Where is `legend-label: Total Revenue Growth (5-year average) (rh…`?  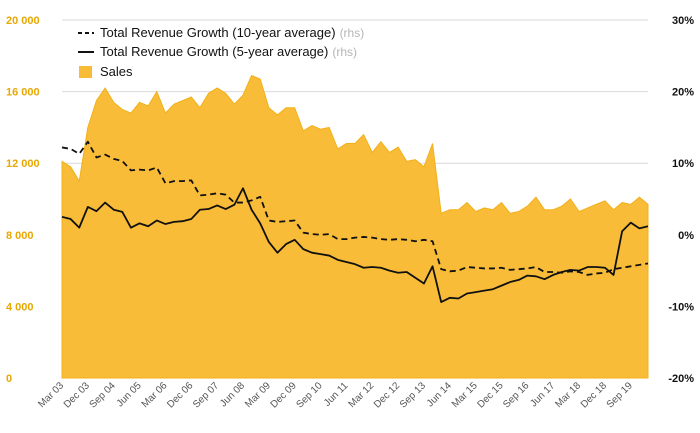 legend-label: Total Revenue Growth (5-year average) (rh… is located at coordinates (228, 51).